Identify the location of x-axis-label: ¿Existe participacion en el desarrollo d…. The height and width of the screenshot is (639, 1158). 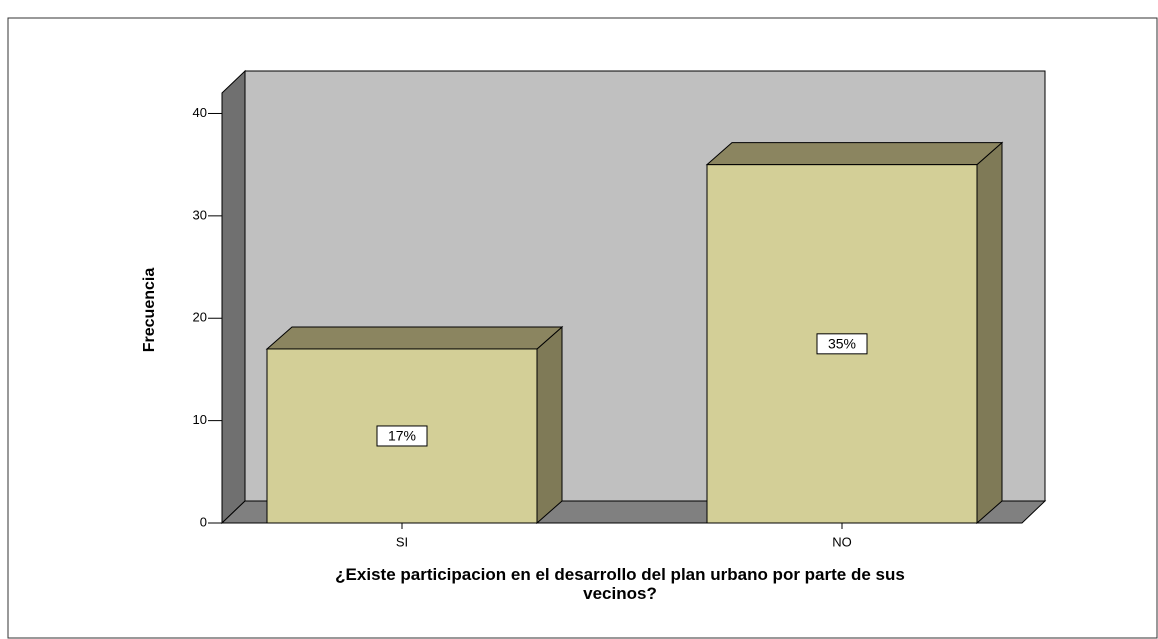
(620, 584).